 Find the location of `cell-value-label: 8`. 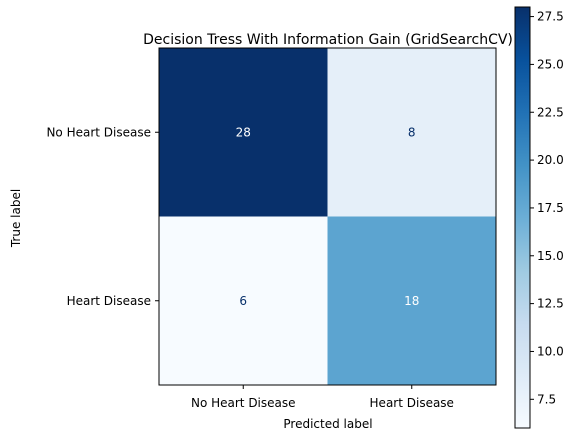

cell-value-label: 8 is located at coordinates (412, 132).